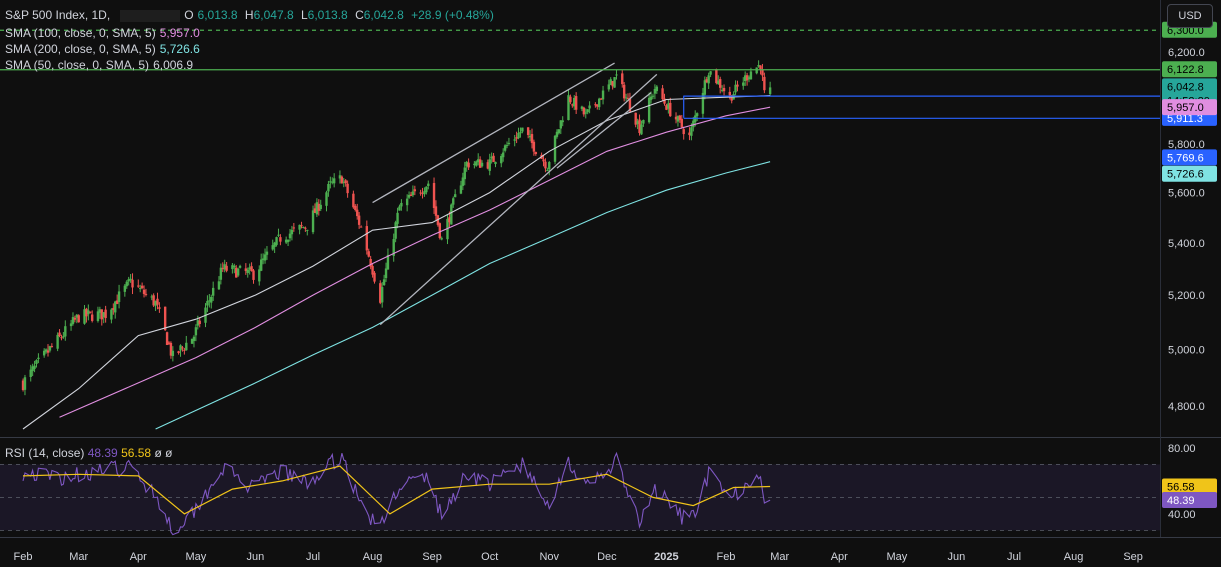 This screenshot has width=1221, height=567. What do you see at coordinates (23, 557) in the screenshot?
I see `x-tick-label: Feb` at bounding box center [23, 557].